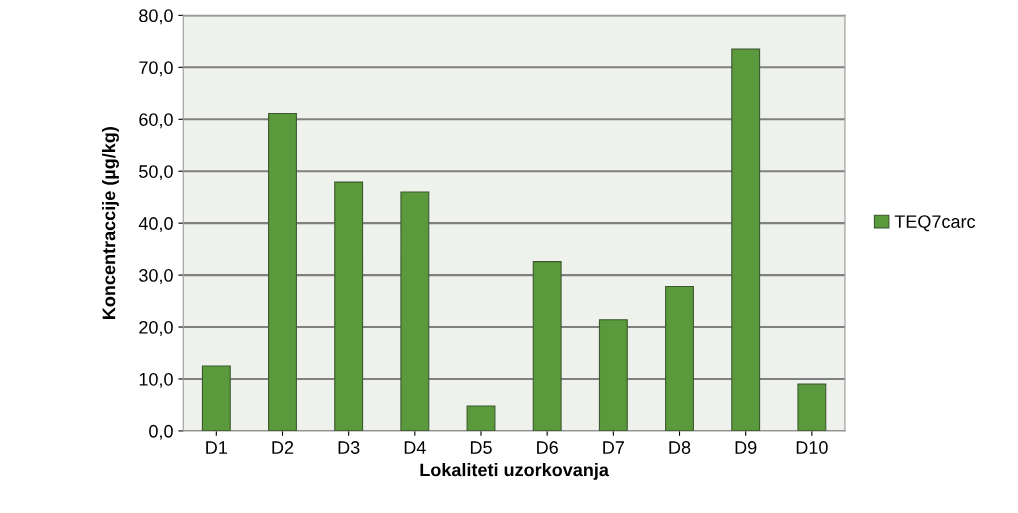  Describe the element at coordinates (935, 223) in the screenshot. I see `legend-label: TEQ7carc` at that location.